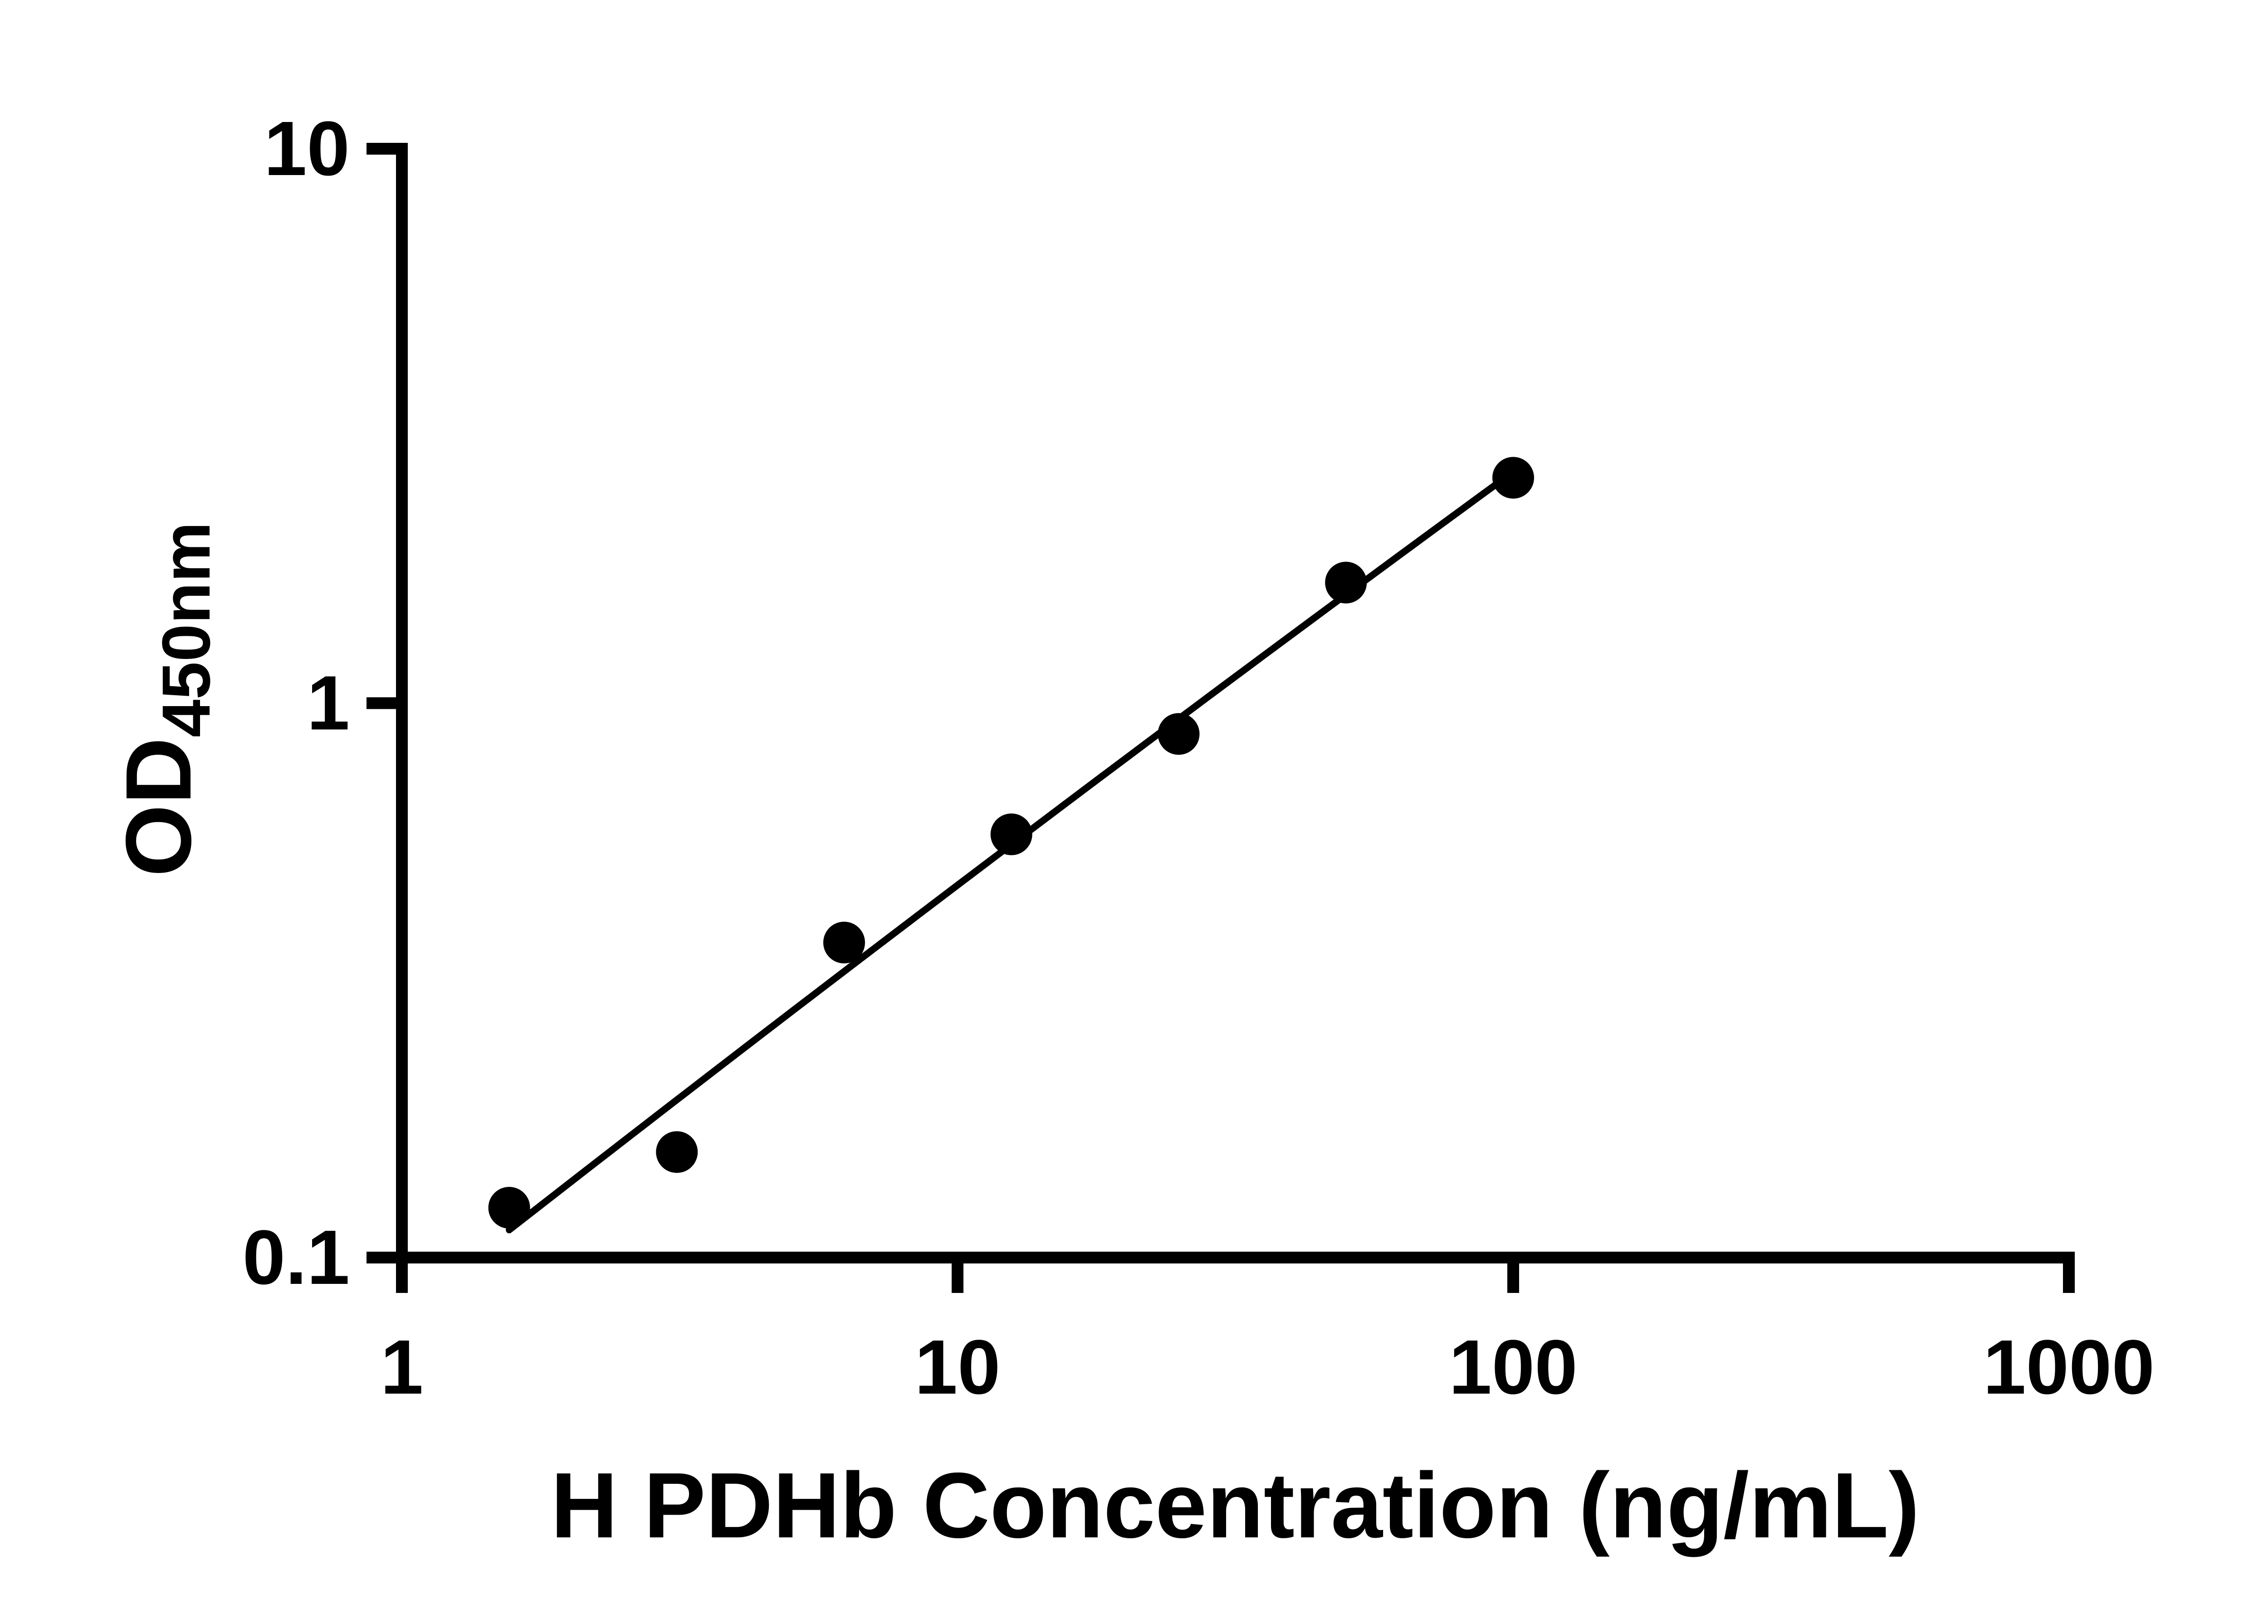 The width and height of the screenshot is (2268, 1624). I want to click on y-tick-label: 1, so click(329, 703).